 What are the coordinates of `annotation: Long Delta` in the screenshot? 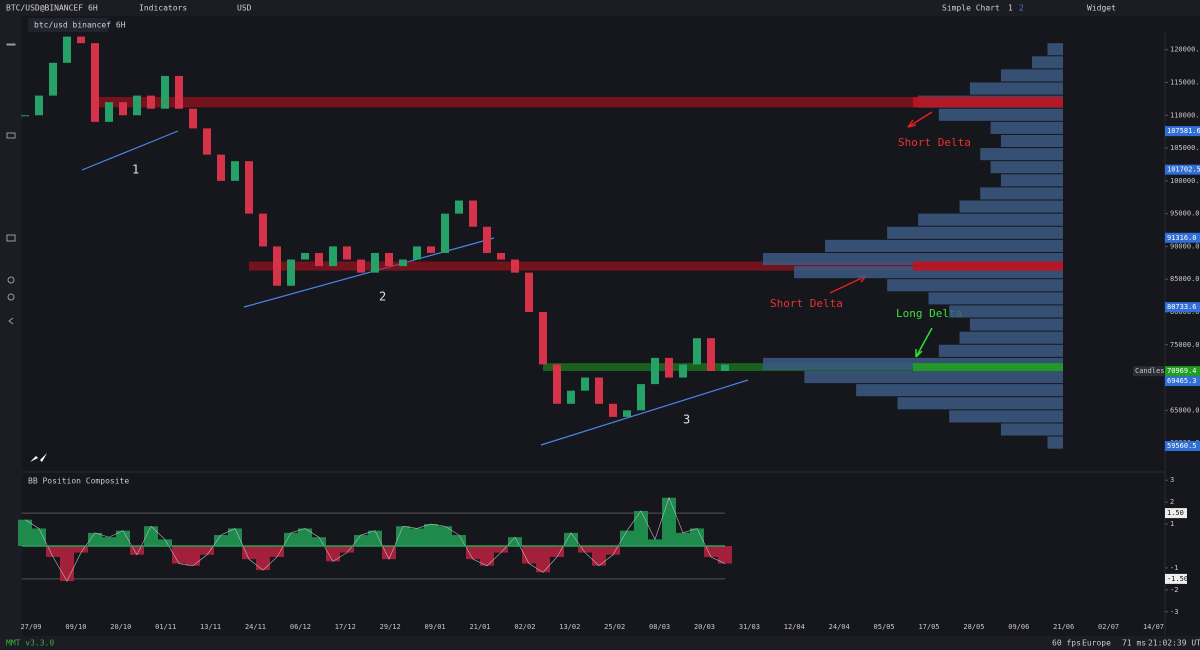 It's located at (929, 313).